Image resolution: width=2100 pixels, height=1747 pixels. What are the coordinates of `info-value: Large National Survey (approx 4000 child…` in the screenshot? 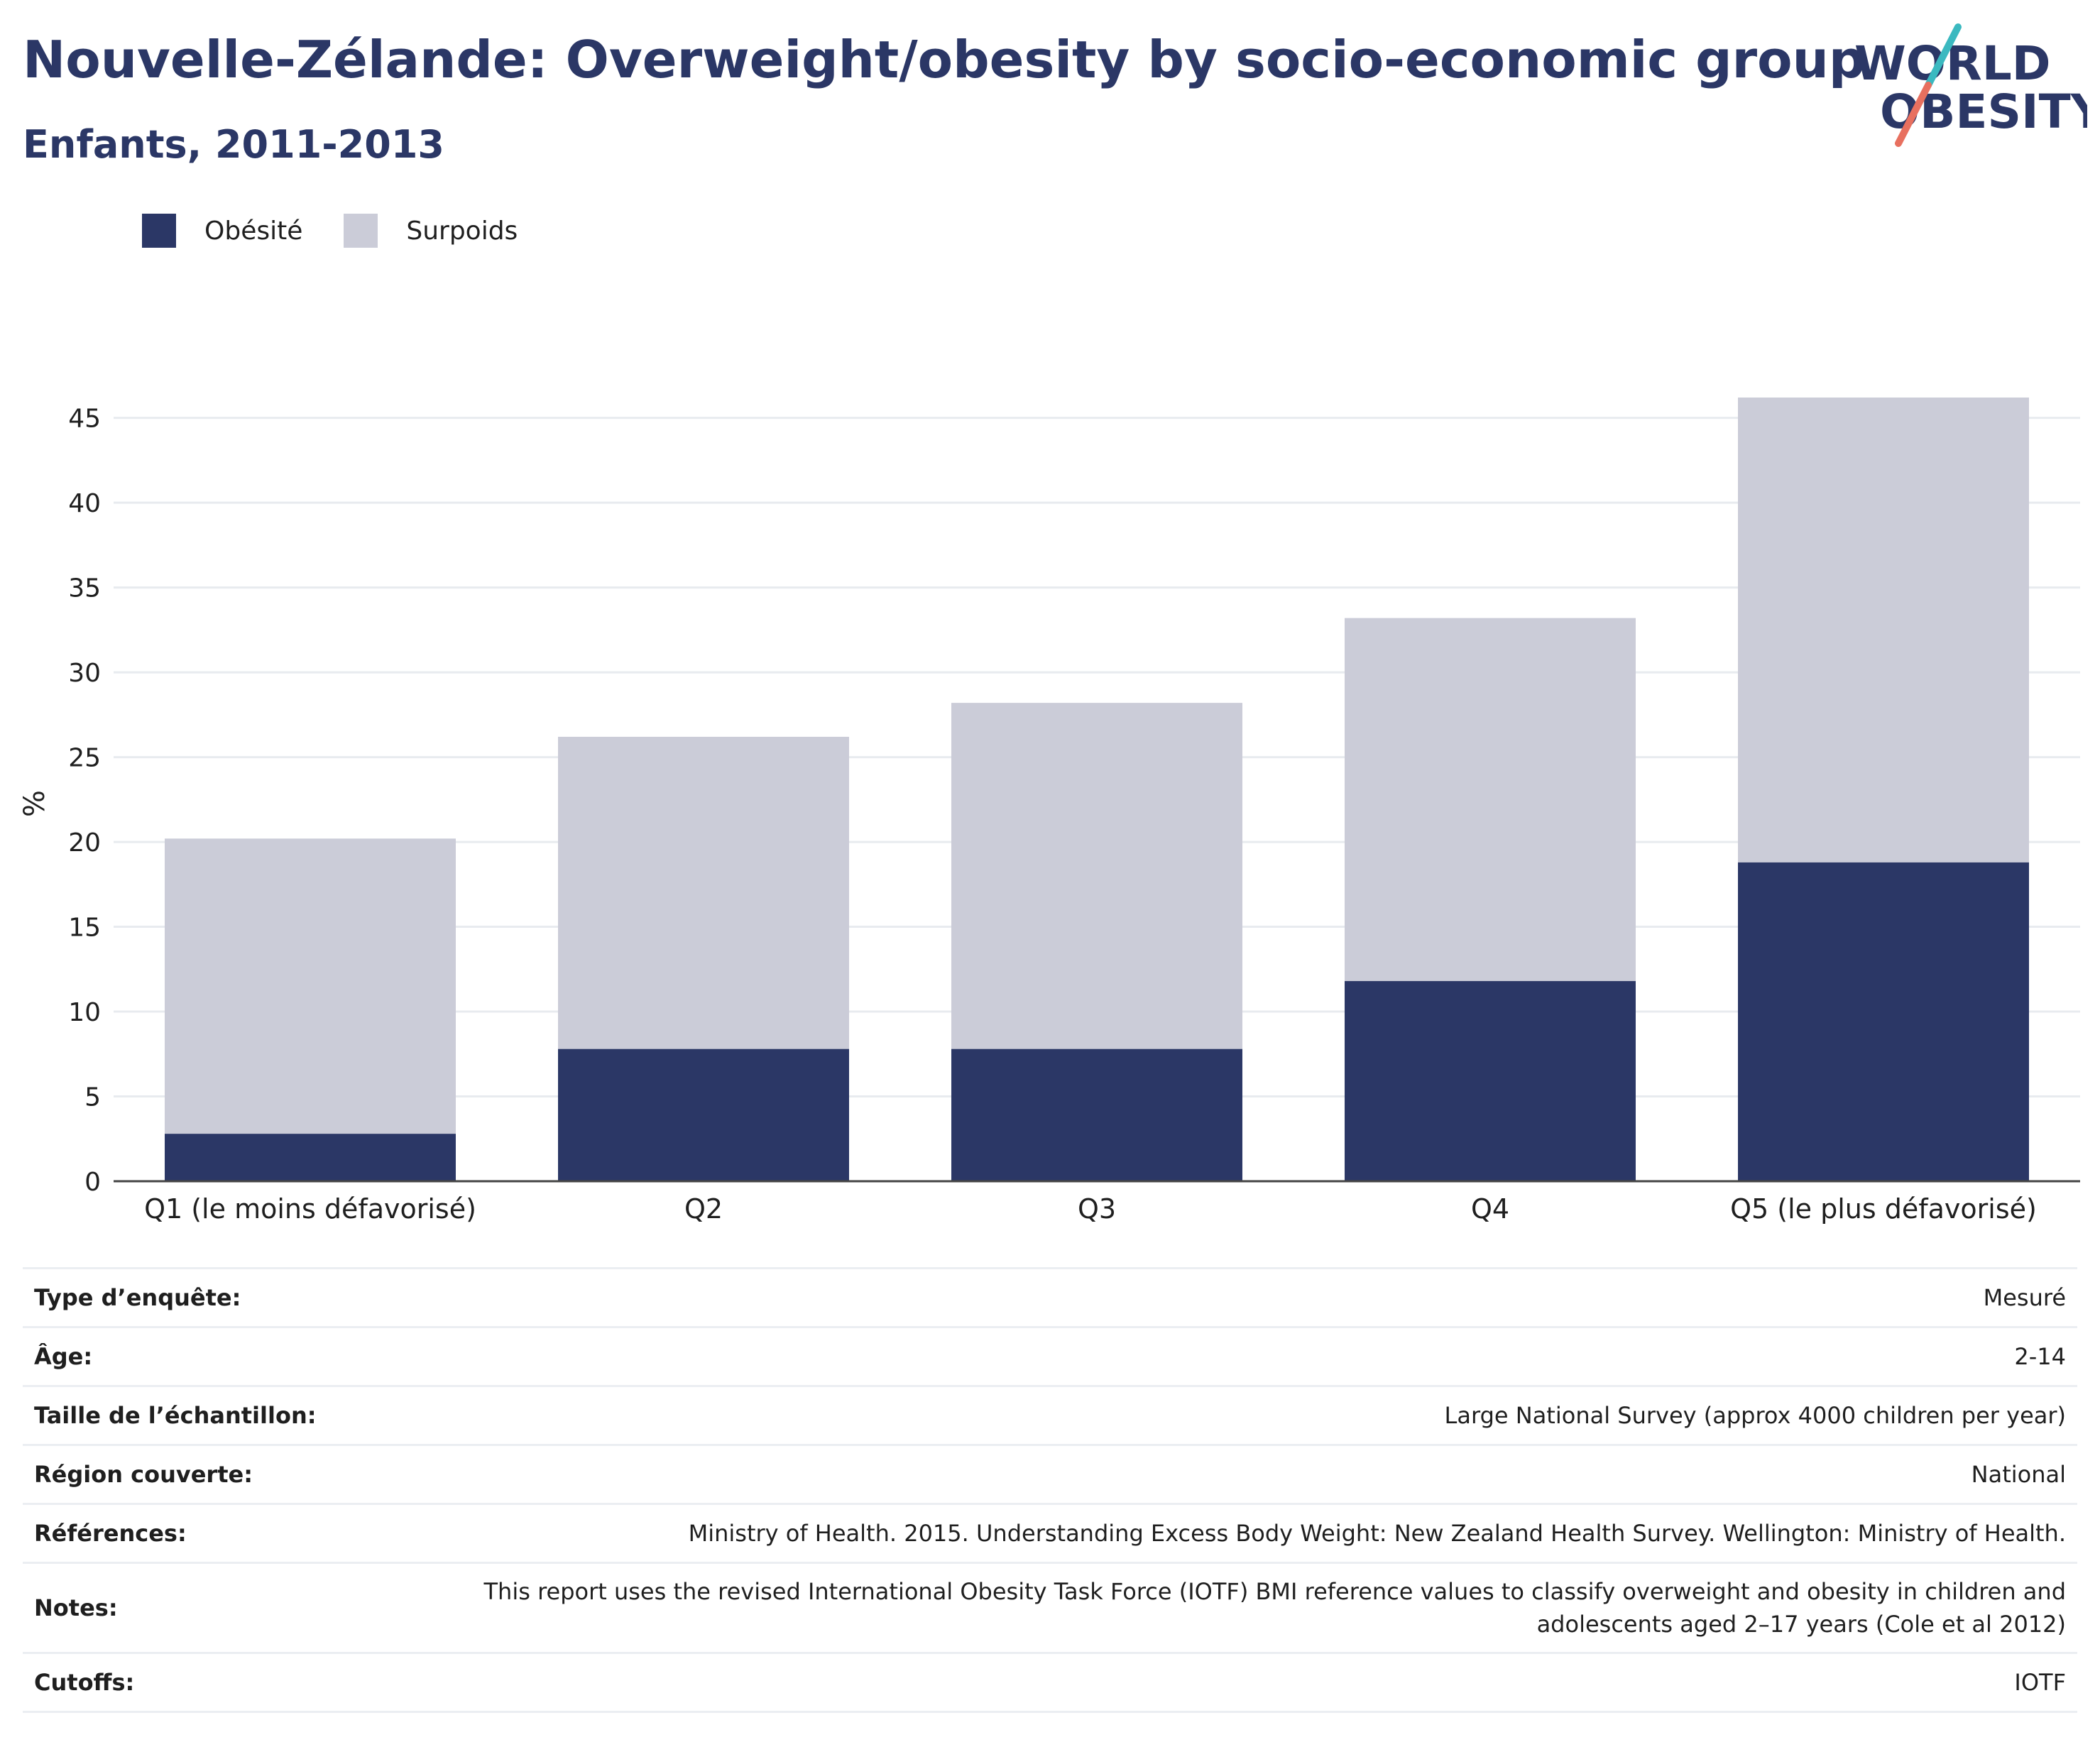 It's located at (1755, 1415).